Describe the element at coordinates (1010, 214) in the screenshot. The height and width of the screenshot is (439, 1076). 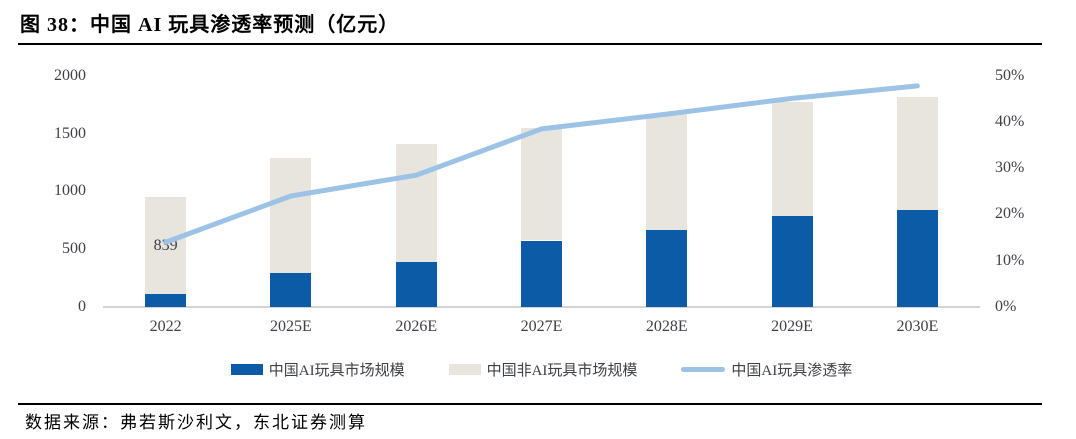
I see `right-axis-tick: 20%` at that location.